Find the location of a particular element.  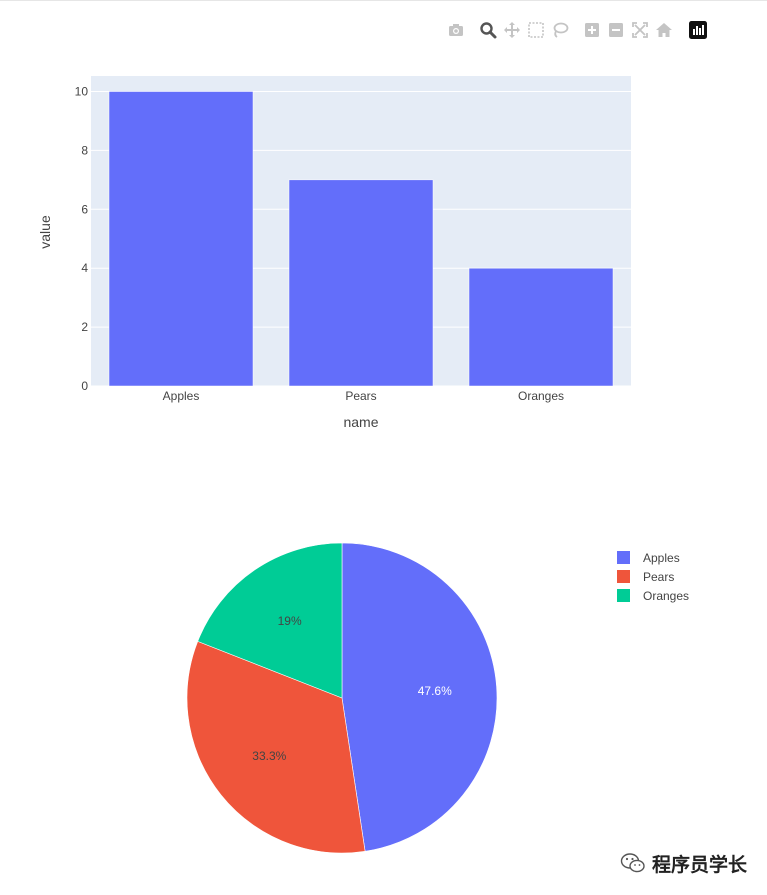

y-tick-label: 6 is located at coordinates (84, 209).